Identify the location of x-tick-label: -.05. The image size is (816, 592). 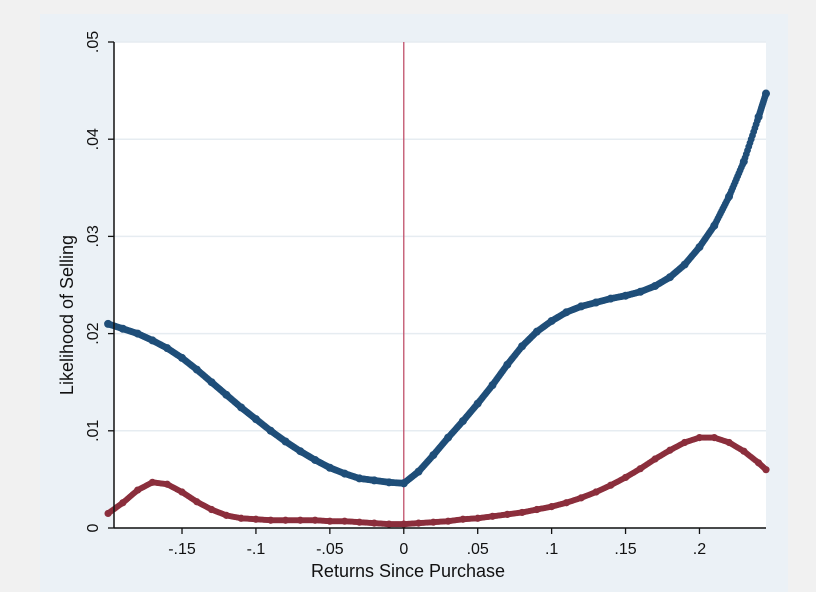
(330, 549).